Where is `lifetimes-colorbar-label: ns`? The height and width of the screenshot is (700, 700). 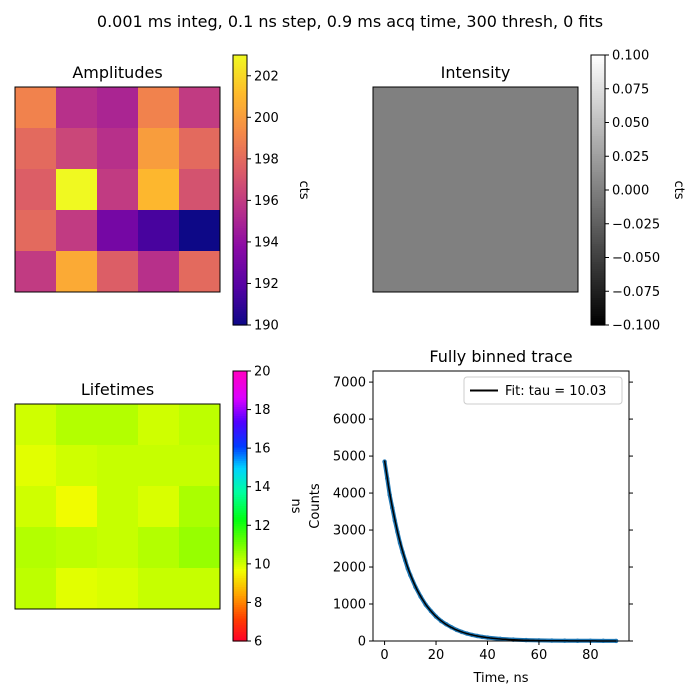
lifetimes-colorbar-label: ns is located at coordinates (295, 505).